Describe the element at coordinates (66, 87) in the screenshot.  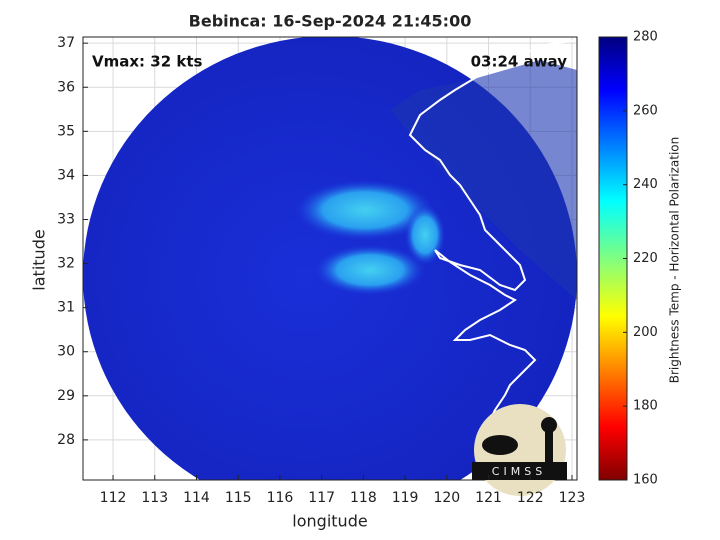
I see `y-tick-label: 36` at that location.